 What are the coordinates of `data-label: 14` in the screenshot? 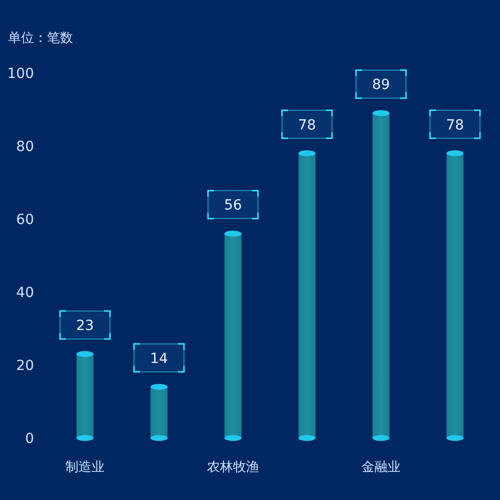 It's located at (159, 358).